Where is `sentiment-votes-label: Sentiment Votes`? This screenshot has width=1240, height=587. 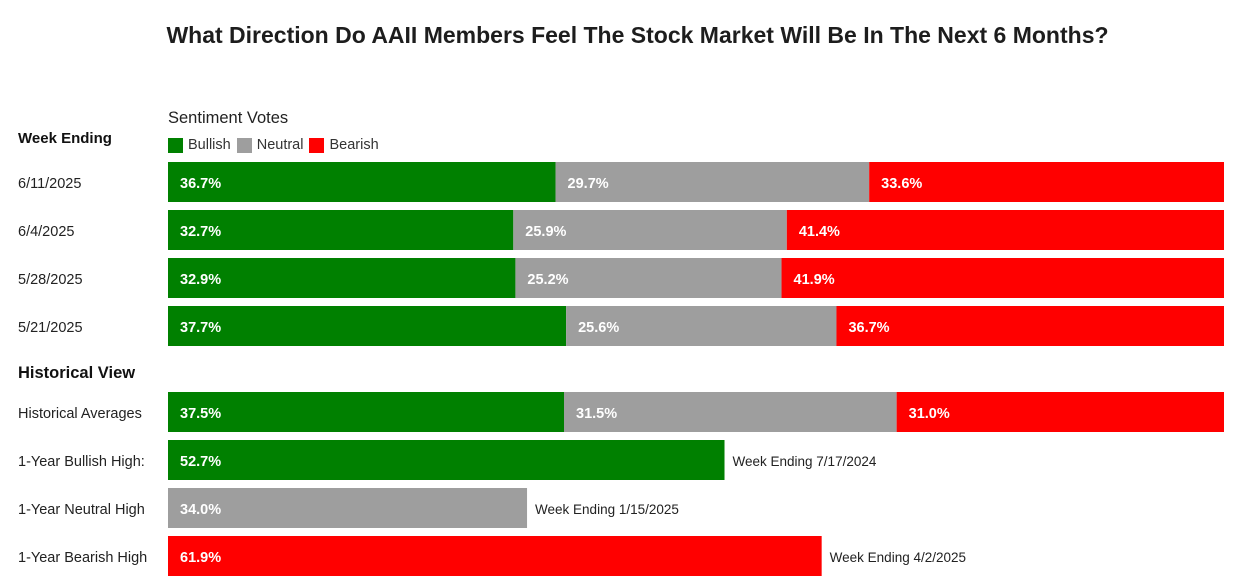
sentiment-votes-label: Sentiment Votes is located at coordinates (228, 118).